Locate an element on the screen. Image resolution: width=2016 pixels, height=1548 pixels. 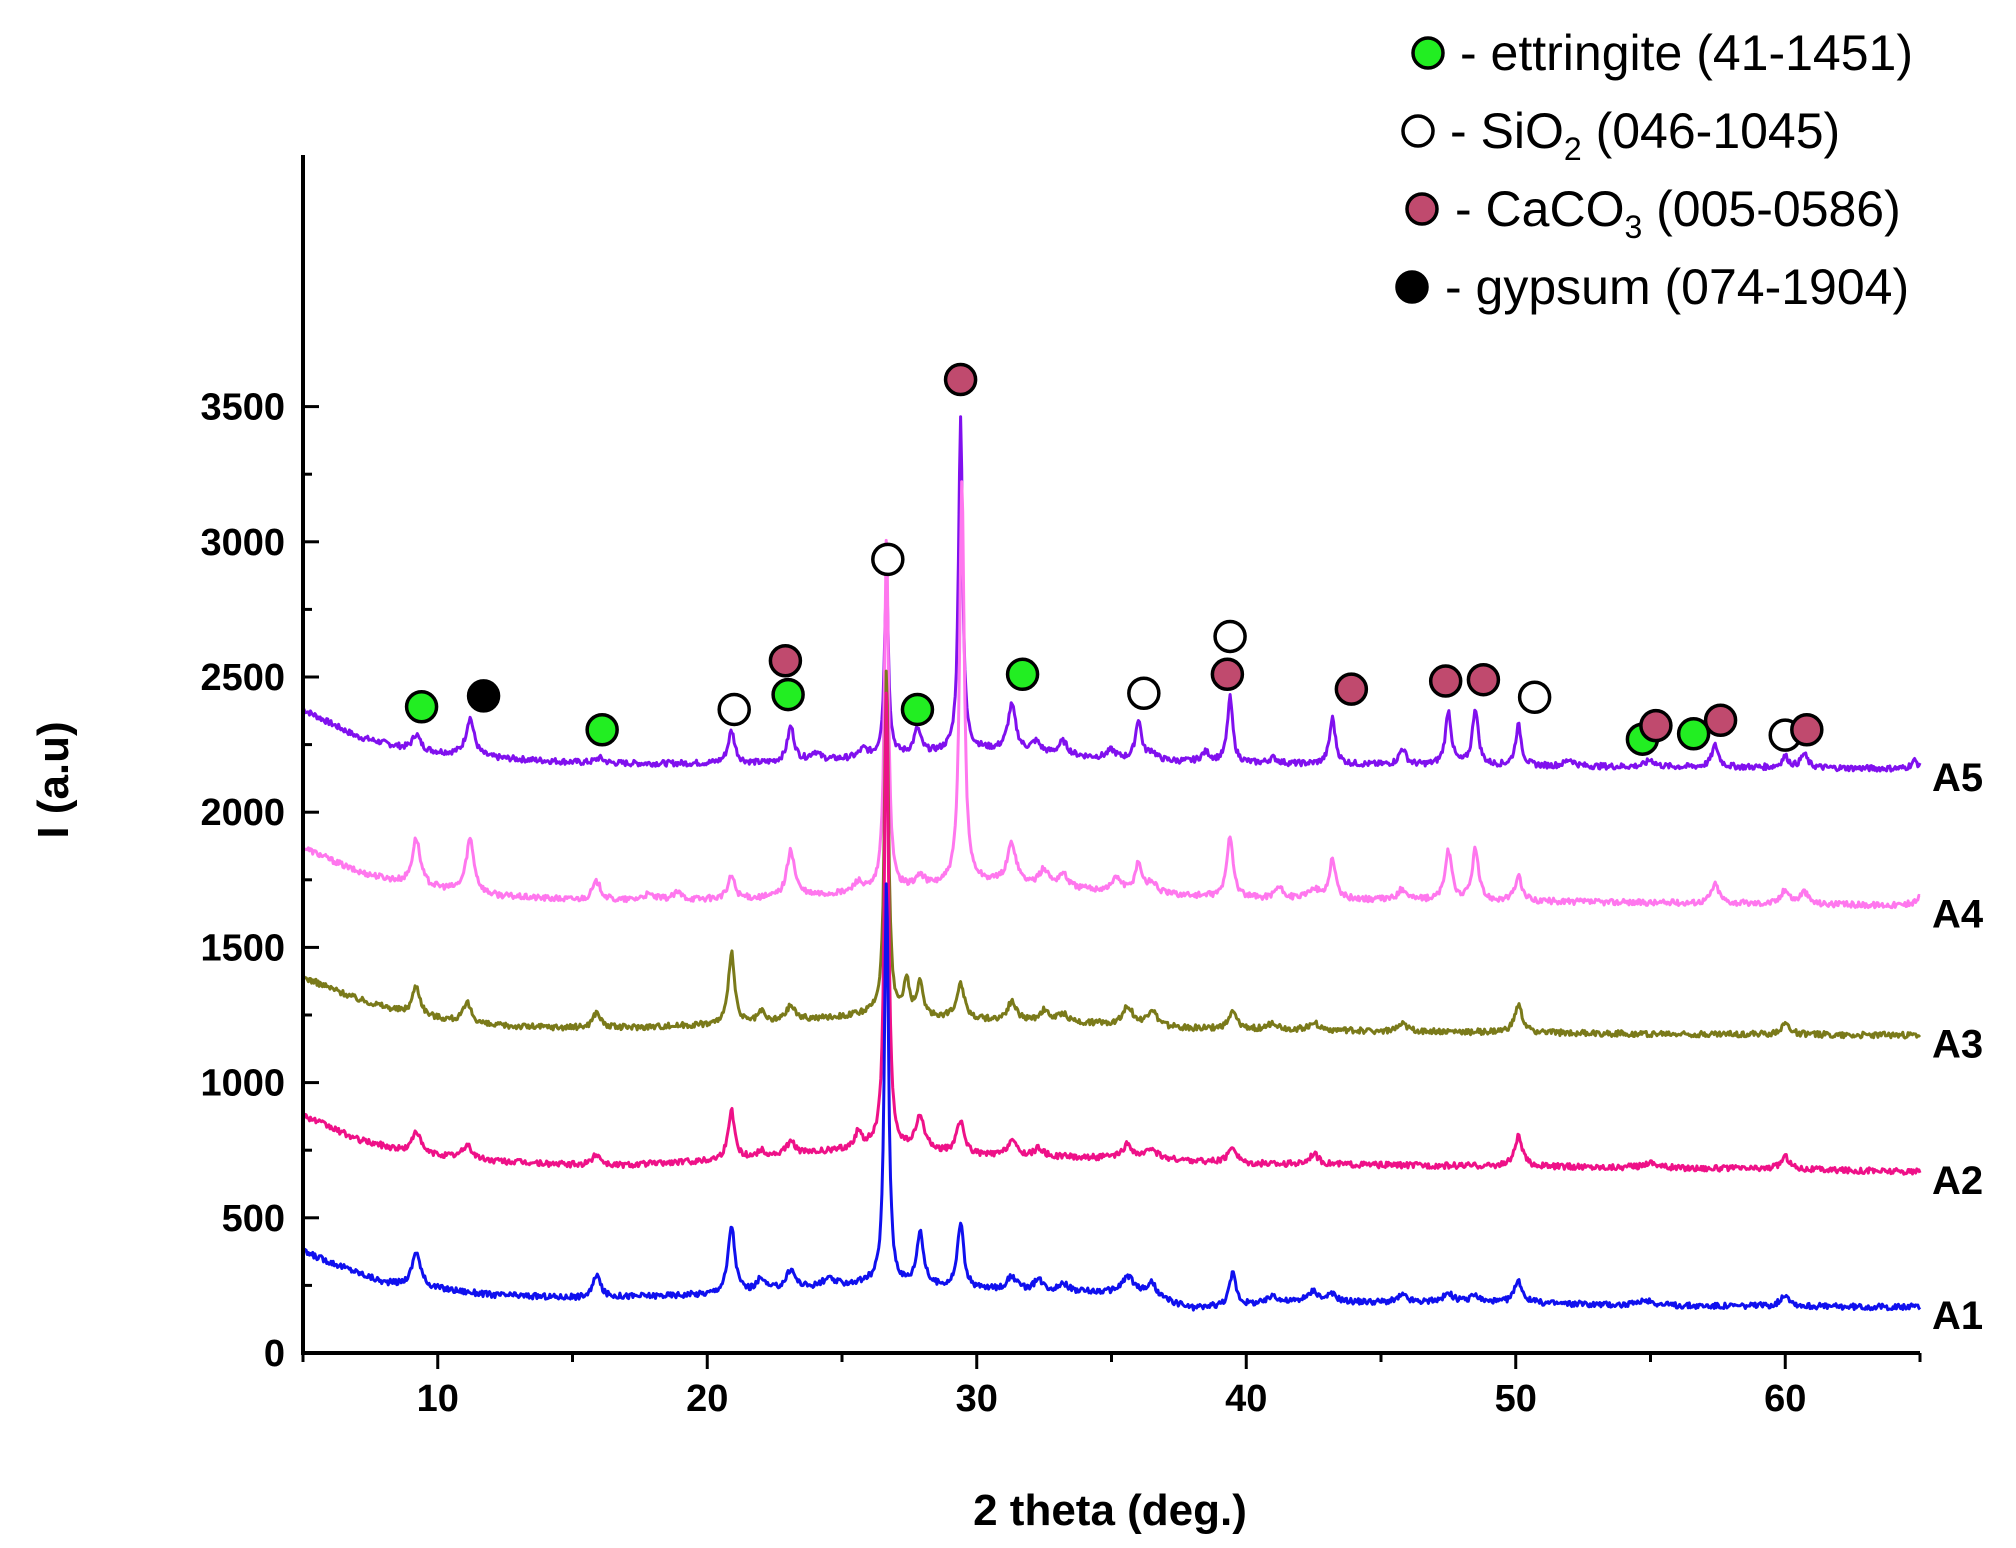
y-tick-label: 3500 is located at coordinates (242, 408).